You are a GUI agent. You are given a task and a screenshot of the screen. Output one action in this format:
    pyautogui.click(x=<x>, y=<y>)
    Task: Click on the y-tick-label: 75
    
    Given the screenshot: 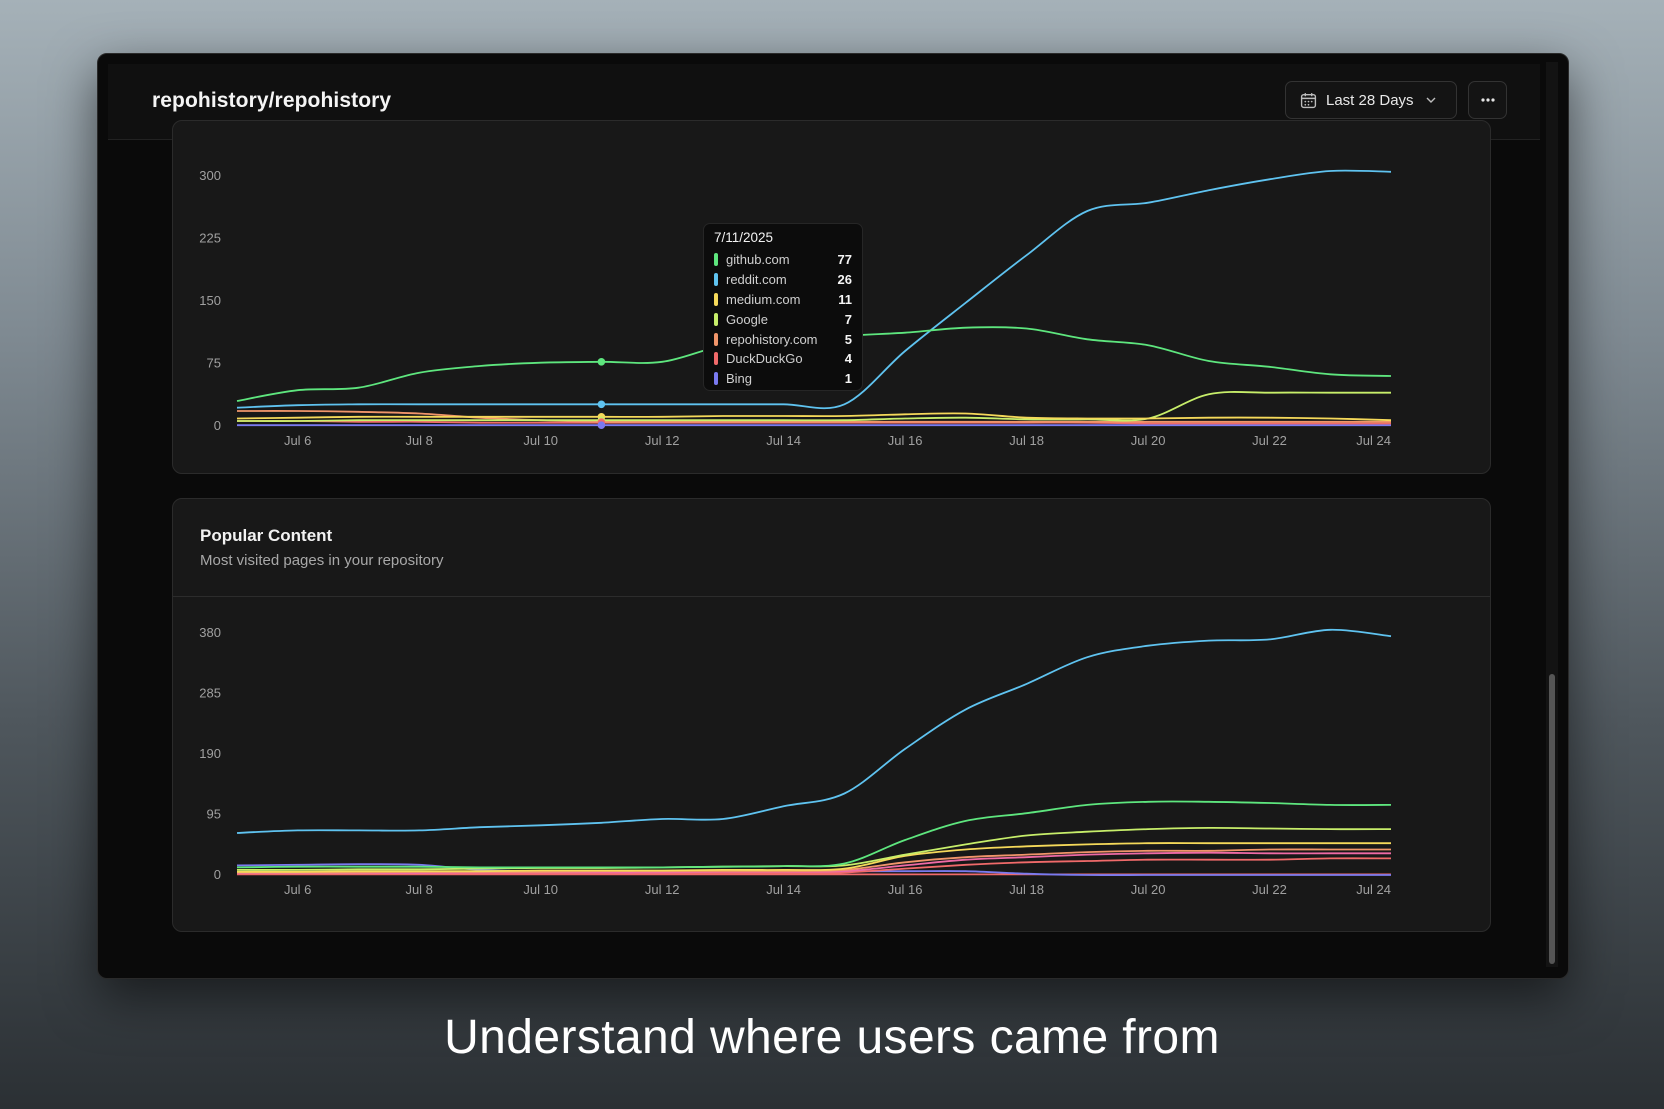 What is the action you would take?
    pyautogui.click(x=214, y=363)
    